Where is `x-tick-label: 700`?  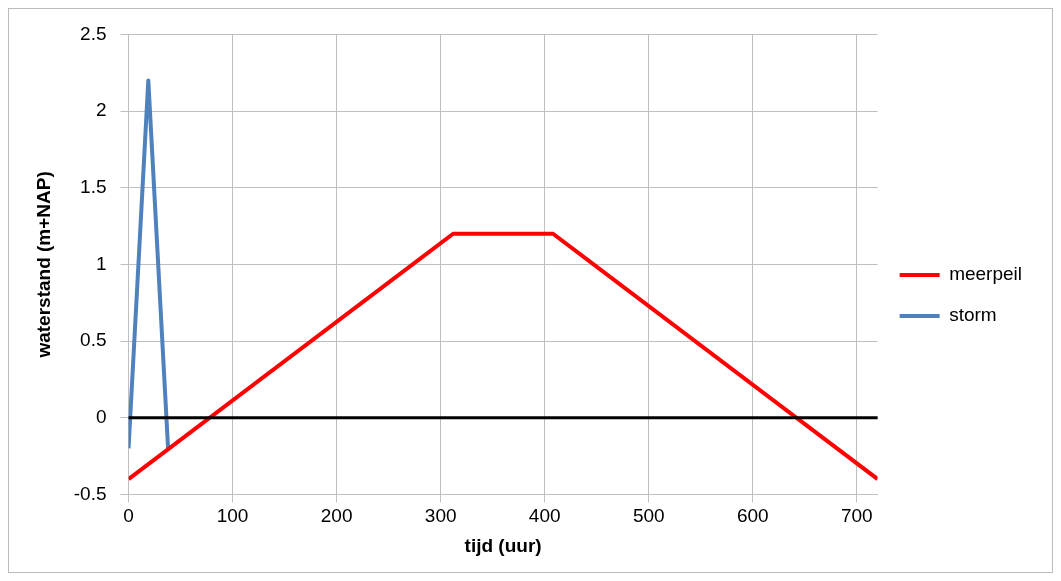
x-tick-label: 700 is located at coordinates (856, 516).